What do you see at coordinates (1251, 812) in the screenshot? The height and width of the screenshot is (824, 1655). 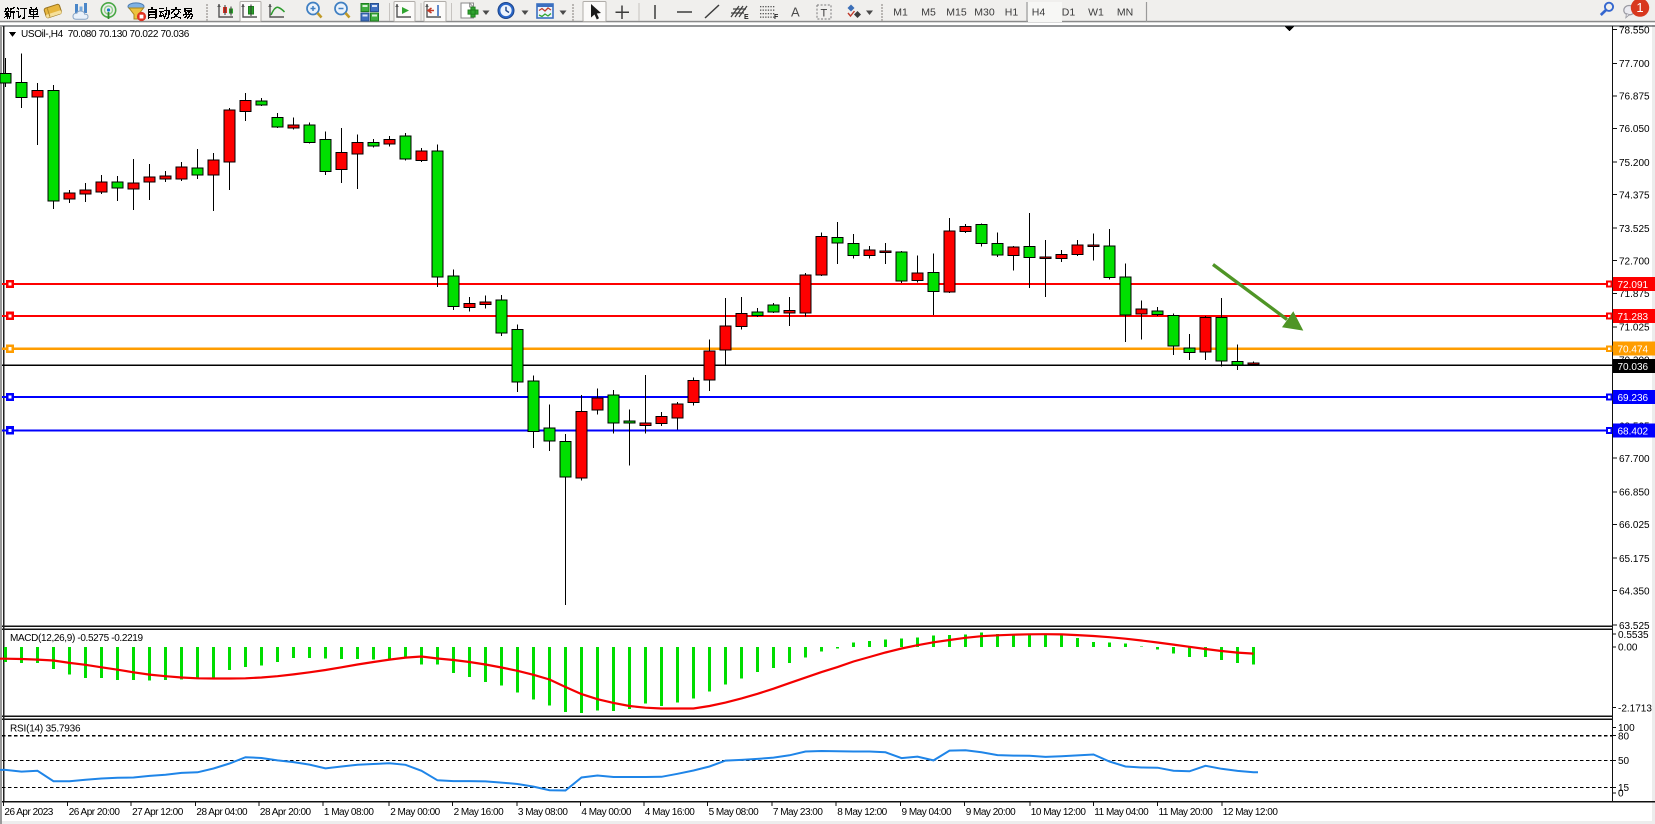 I see `svg-text: 12 May 12:00` at bounding box center [1251, 812].